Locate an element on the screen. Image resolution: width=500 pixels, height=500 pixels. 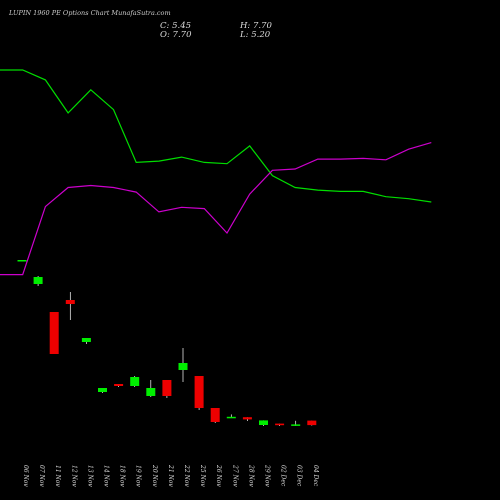
candle-13-nov is located at coordinates (102, 390).